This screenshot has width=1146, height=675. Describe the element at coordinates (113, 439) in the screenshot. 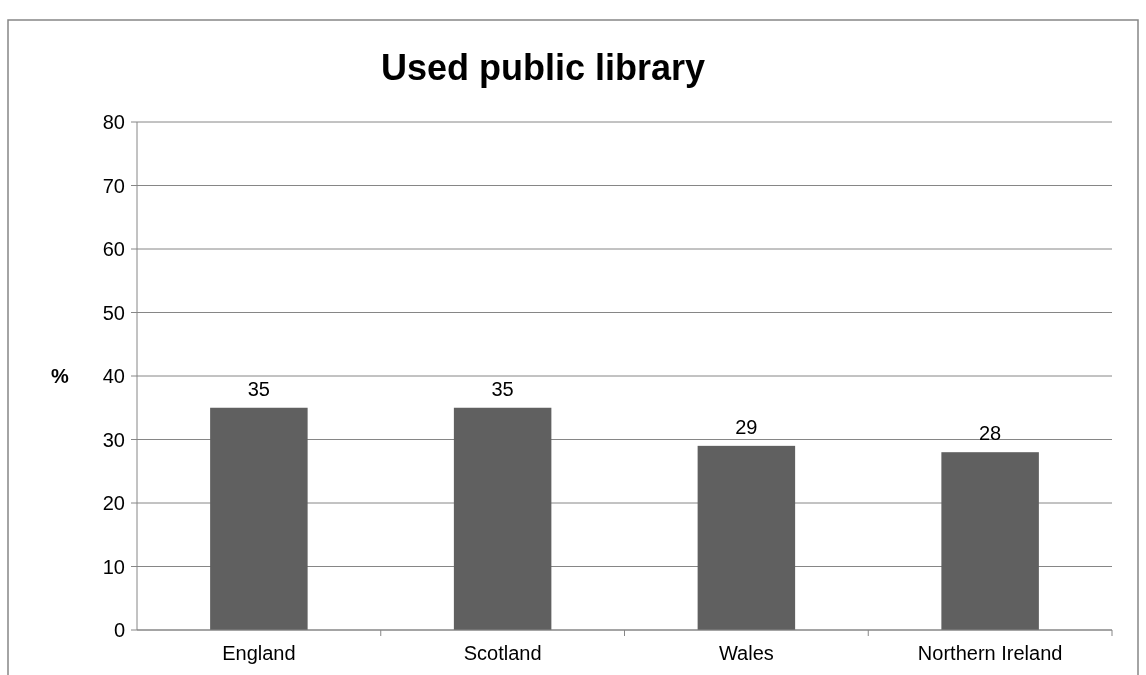

I see `y-tick-label: 30` at that location.